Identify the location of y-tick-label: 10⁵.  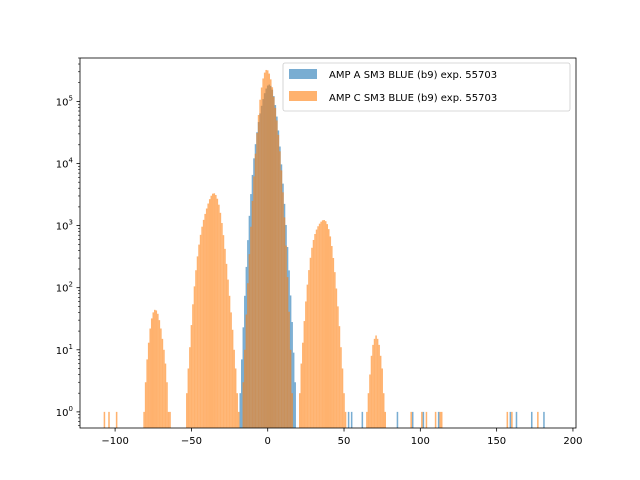
(64, 101).